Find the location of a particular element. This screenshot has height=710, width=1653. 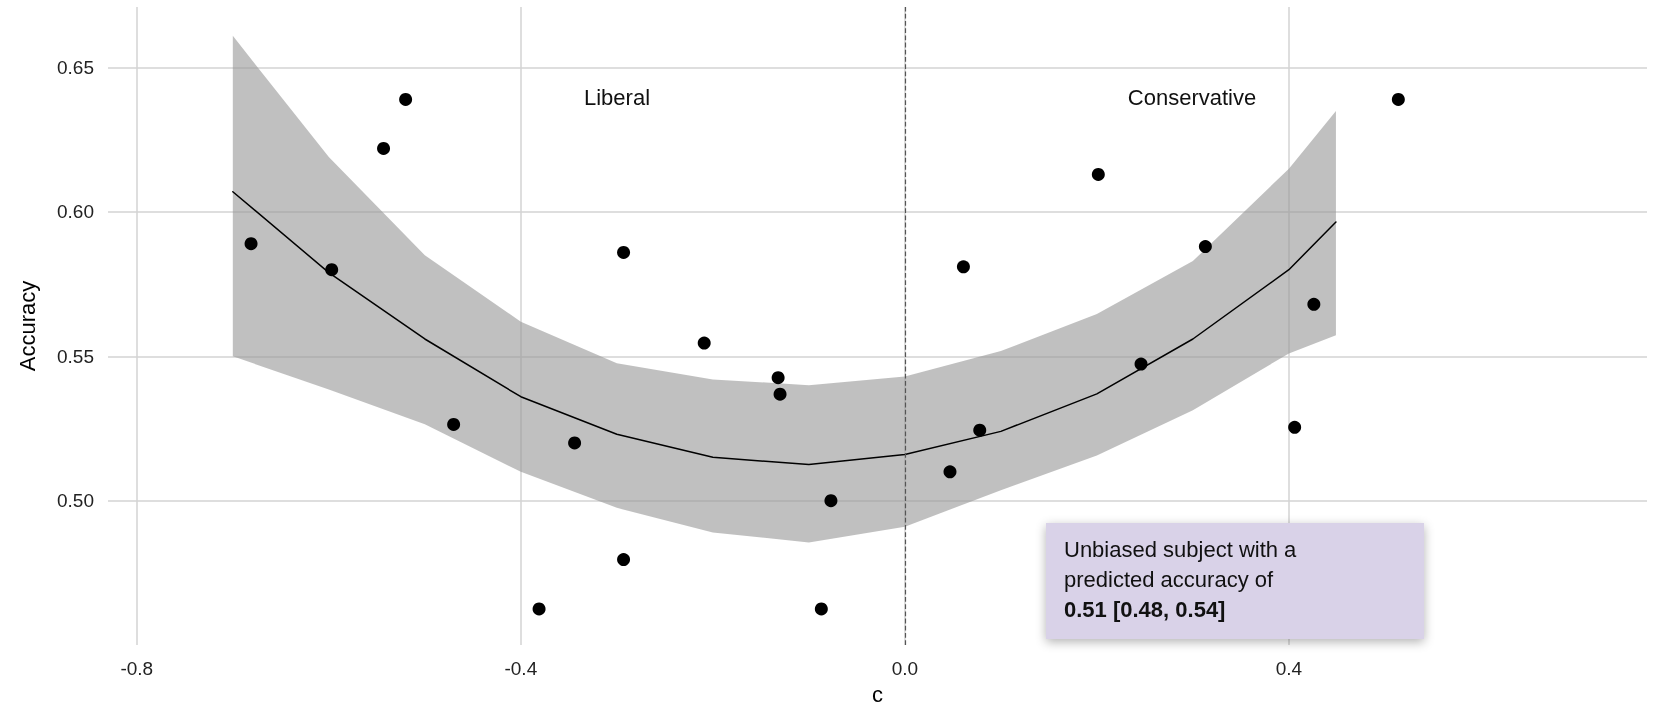

x-tick-label: 0.0 is located at coordinates (905, 668).